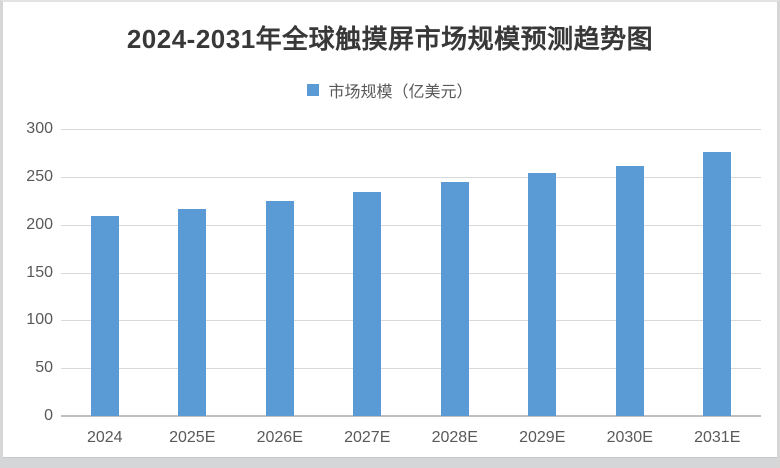 The width and height of the screenshot is (780, 468). I want to click on xtick-label-2029E: 2029E, so click(542, 437).